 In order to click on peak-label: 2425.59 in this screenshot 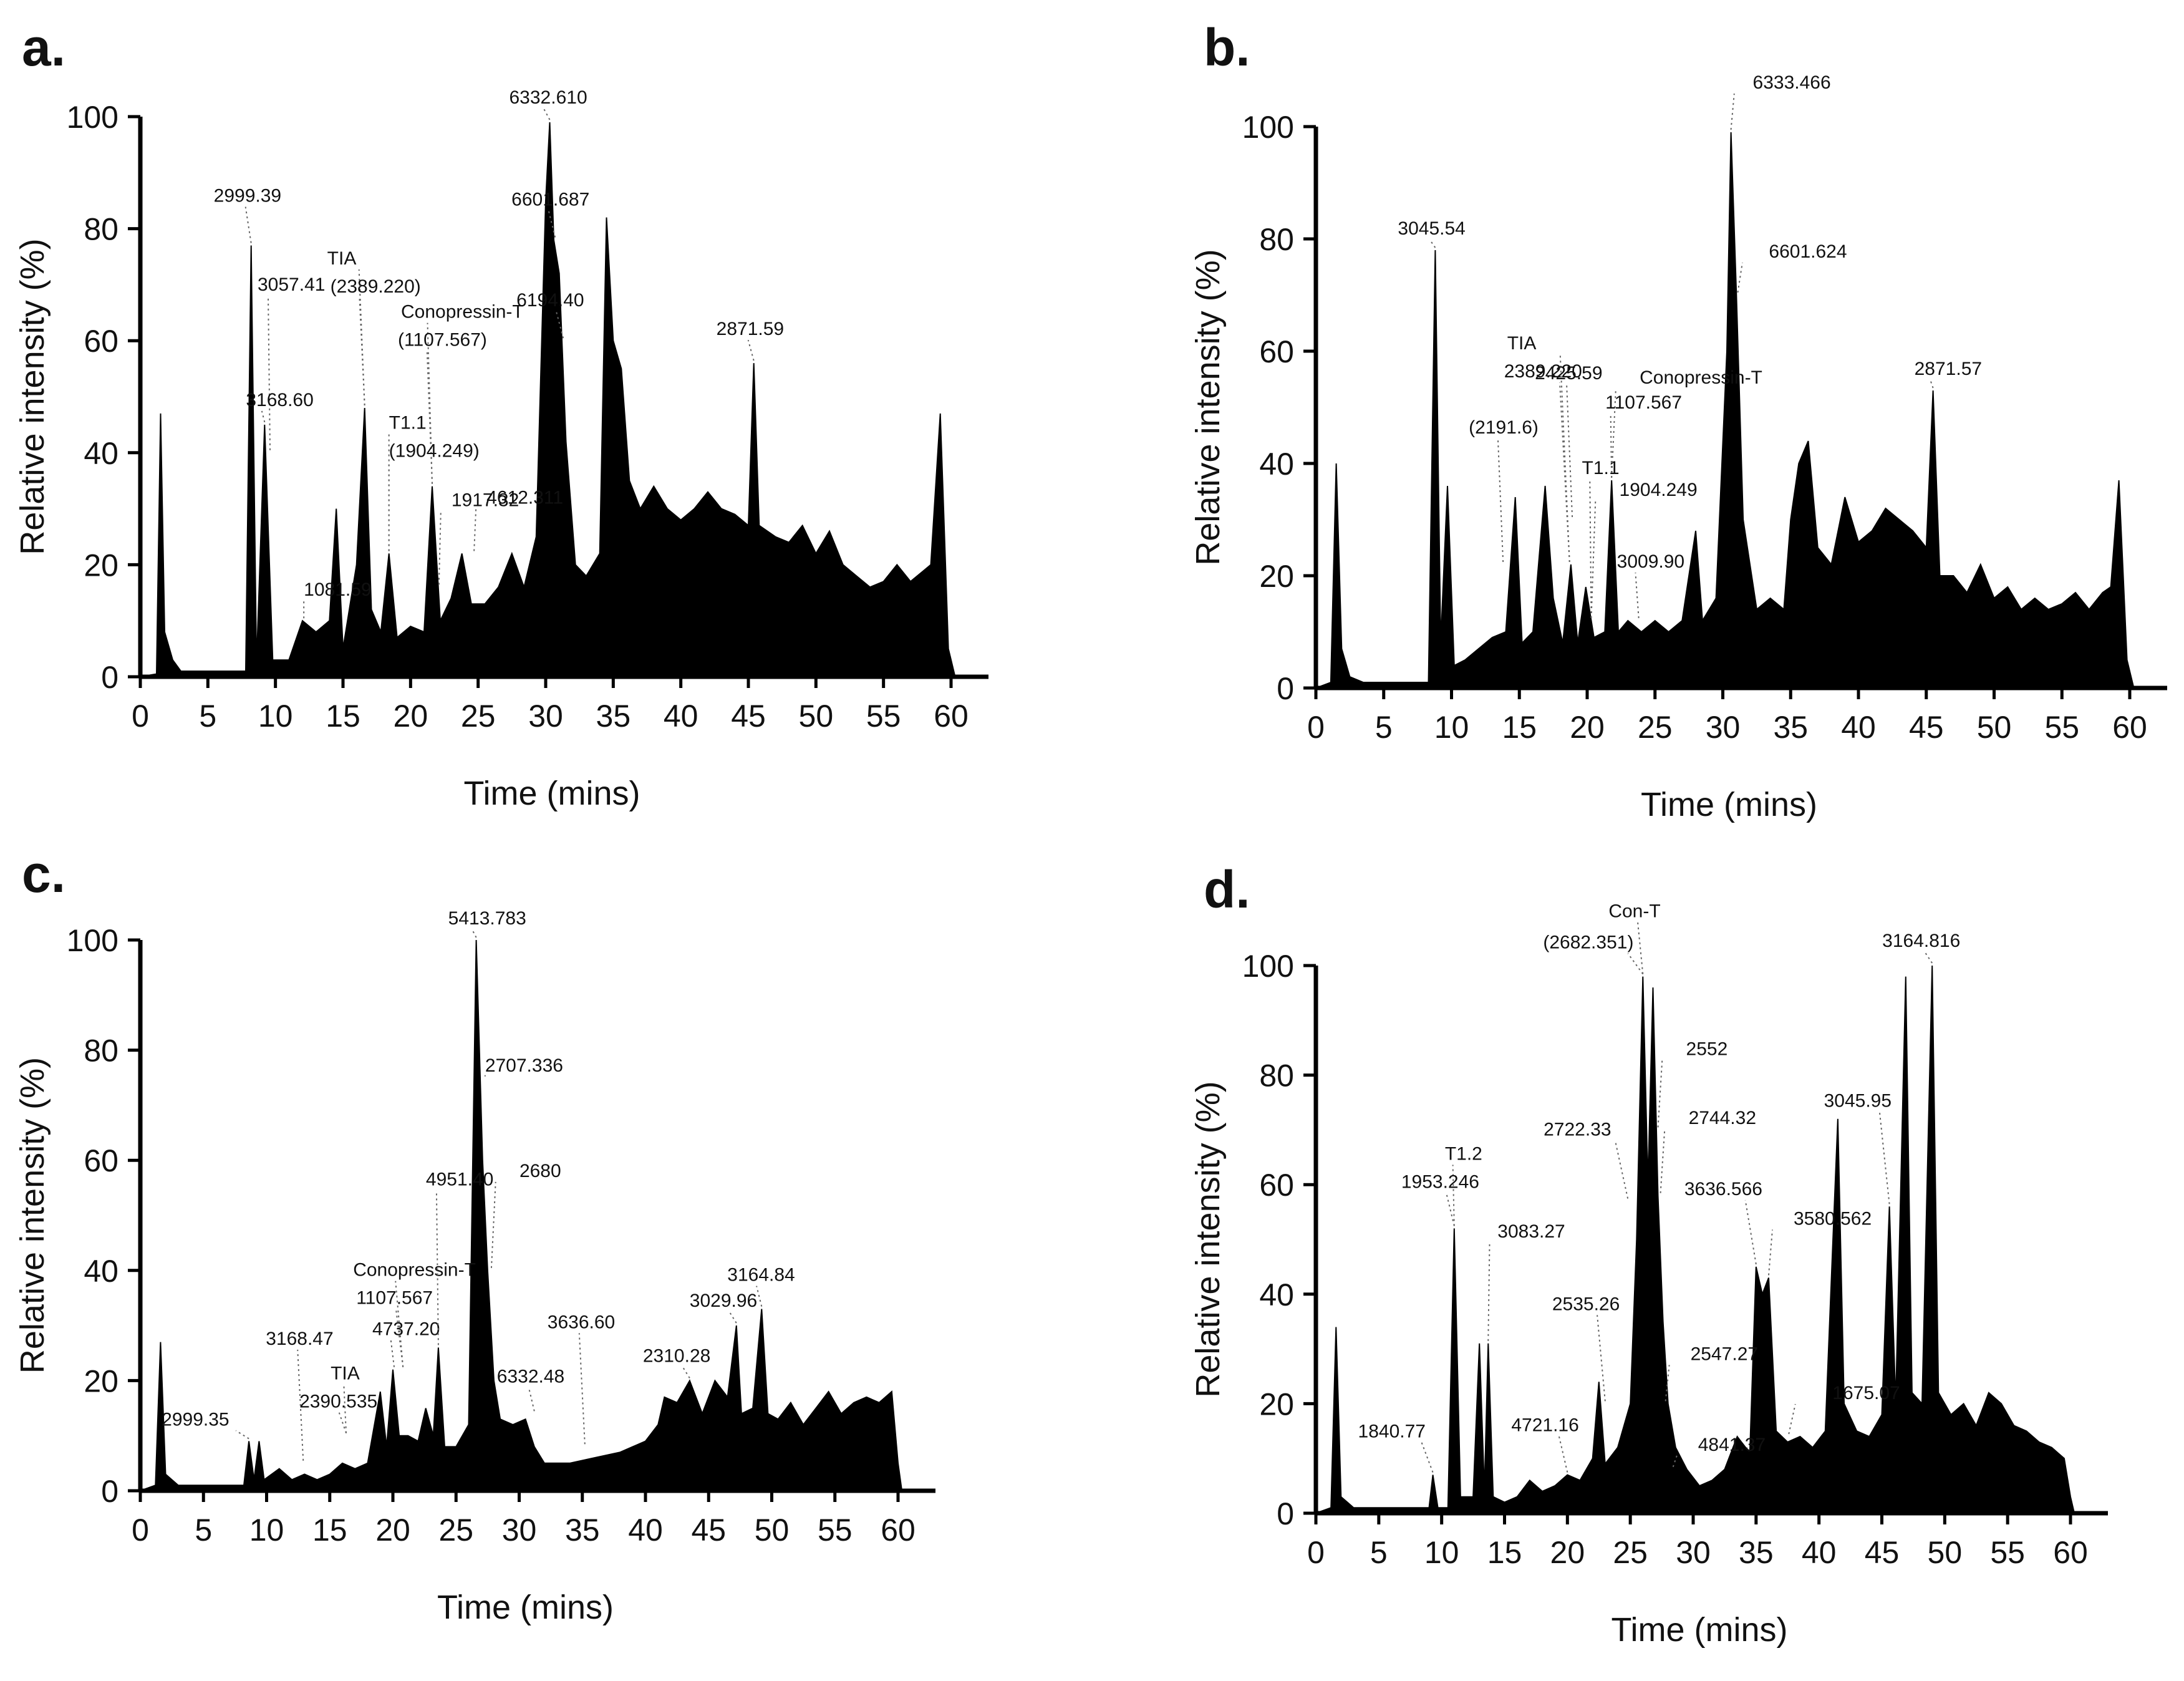, I will do `click(1568, 373)`.